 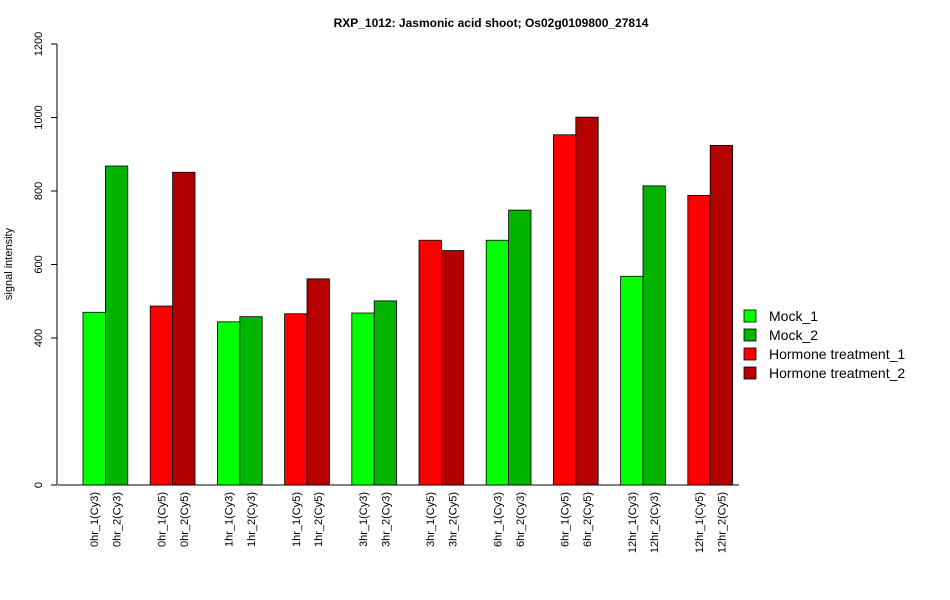 I want to click on y-tick-label: 800, so click(x=39, y=191).